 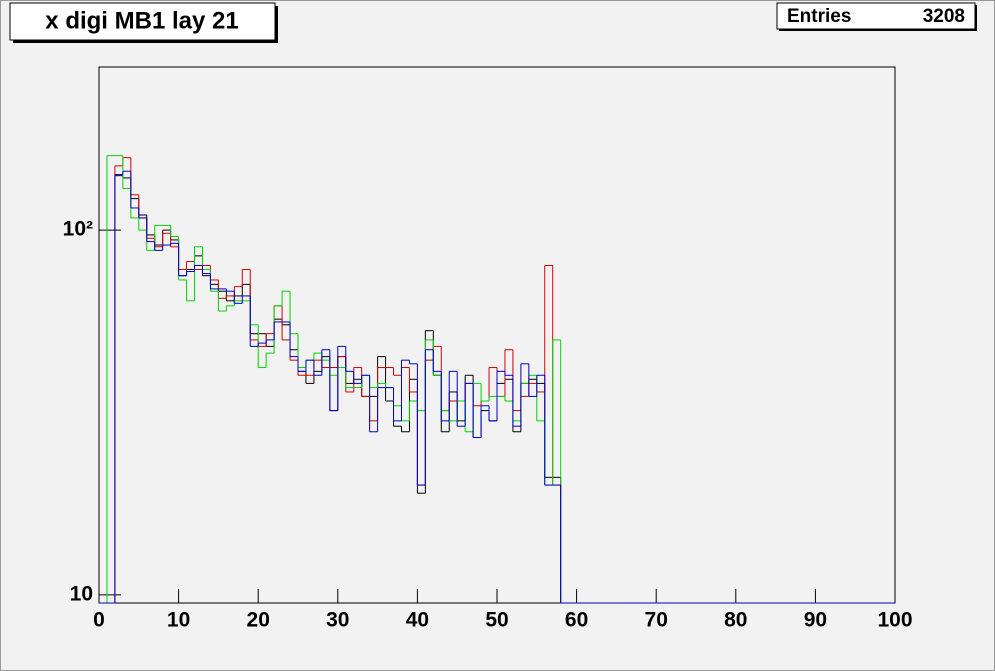 What do you see at coordinates (78, 229) in the screenshot?
I see `y-tick-label: 10²` at bounding box center [78, 229].